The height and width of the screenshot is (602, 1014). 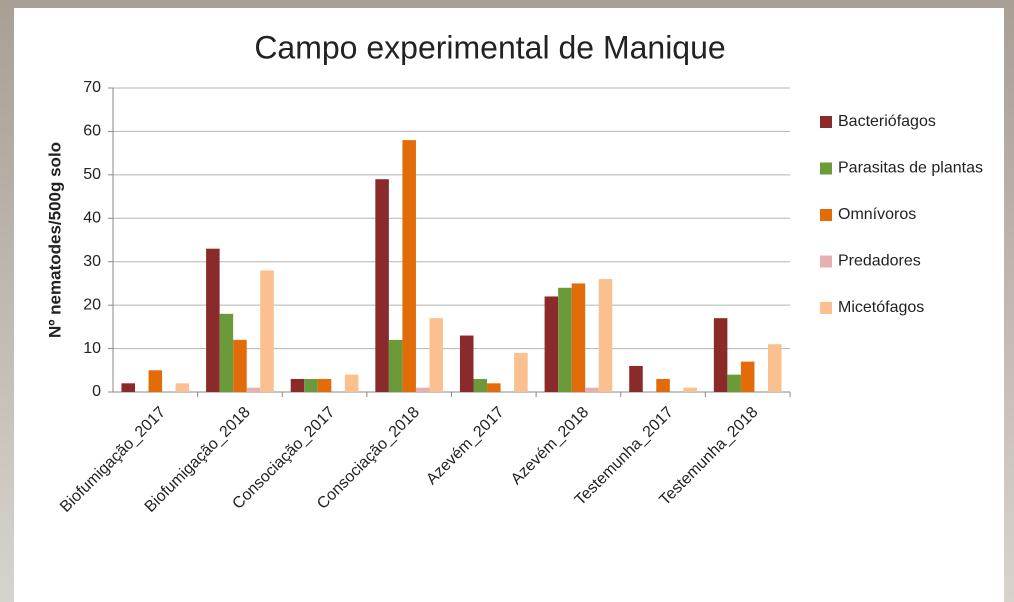 I want to click on chart-title: Campo experimental de Manique, so click(x=489, y=47).